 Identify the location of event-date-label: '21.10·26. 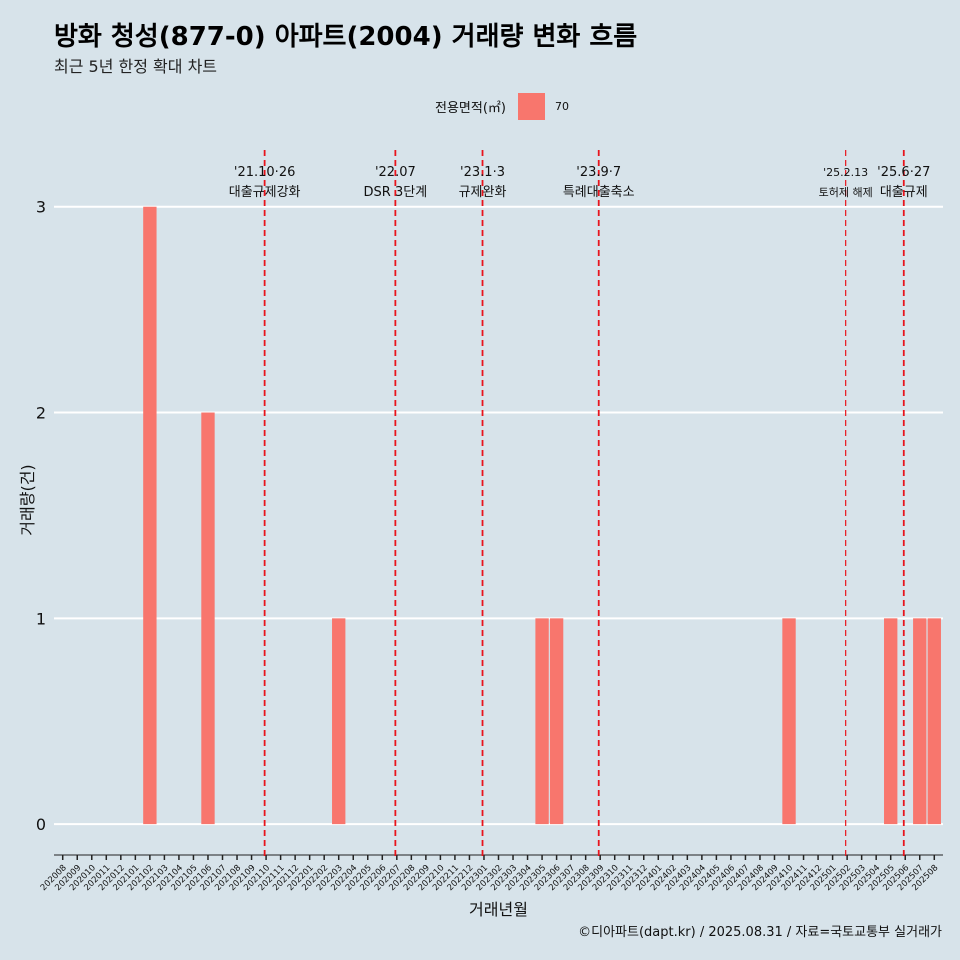
(264, 172).